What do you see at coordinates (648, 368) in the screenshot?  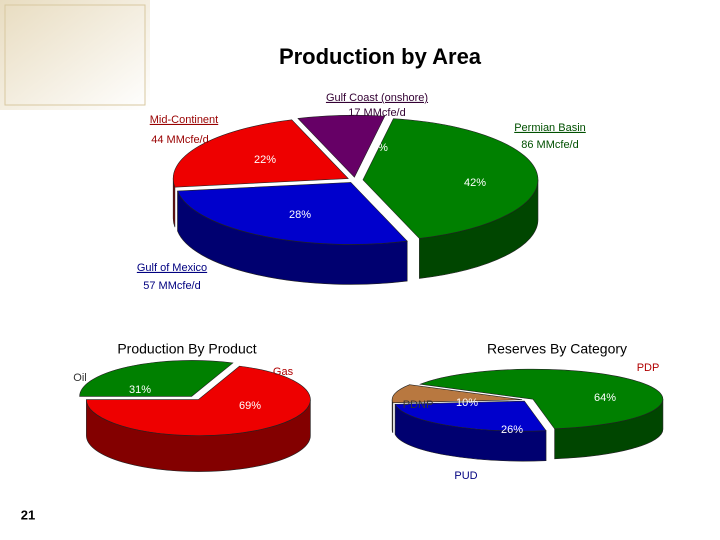 I see `category-label: PDP` at bounding box center [648, 368].